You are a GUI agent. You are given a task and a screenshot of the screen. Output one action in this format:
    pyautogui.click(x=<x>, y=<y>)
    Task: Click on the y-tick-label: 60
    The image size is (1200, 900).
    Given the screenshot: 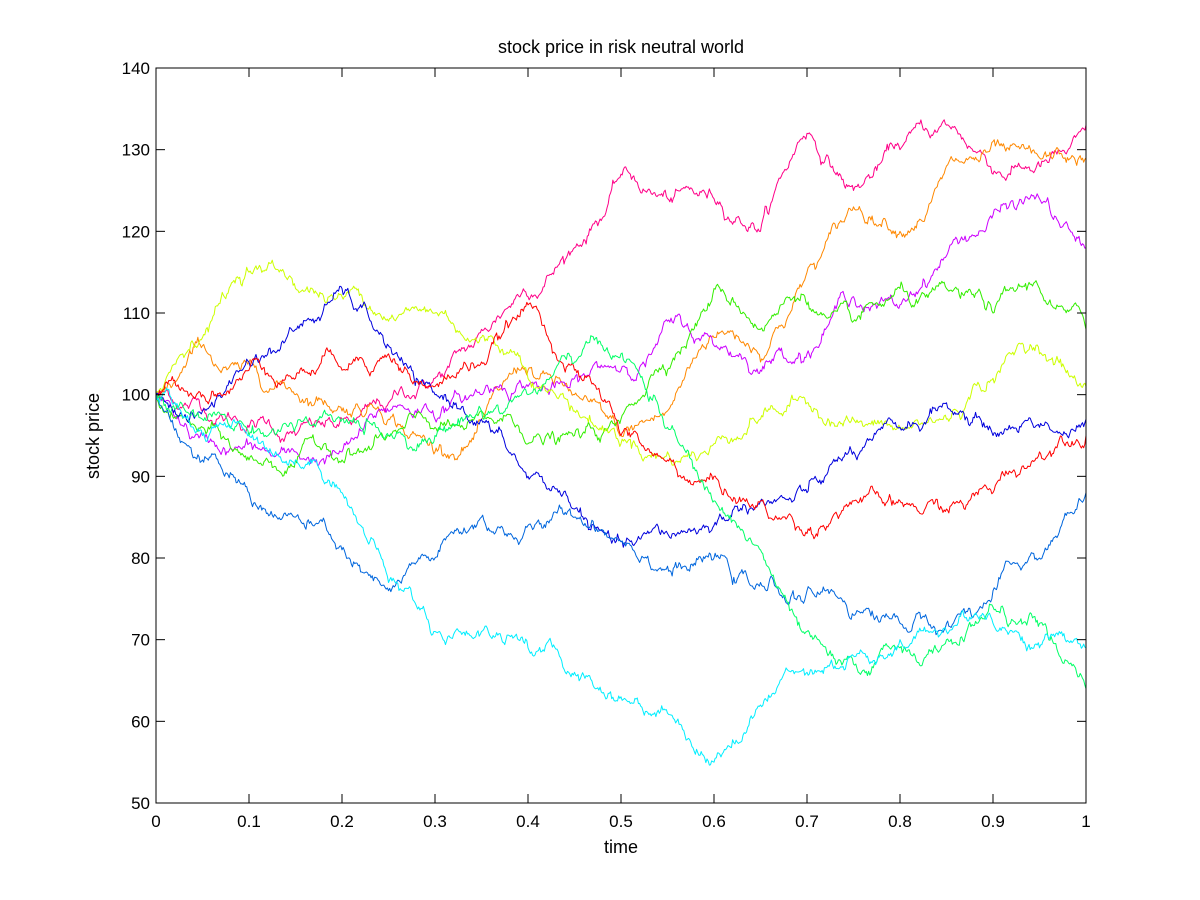 What is the action you would take?
    pyautogui.click(x=140, y=721)
    